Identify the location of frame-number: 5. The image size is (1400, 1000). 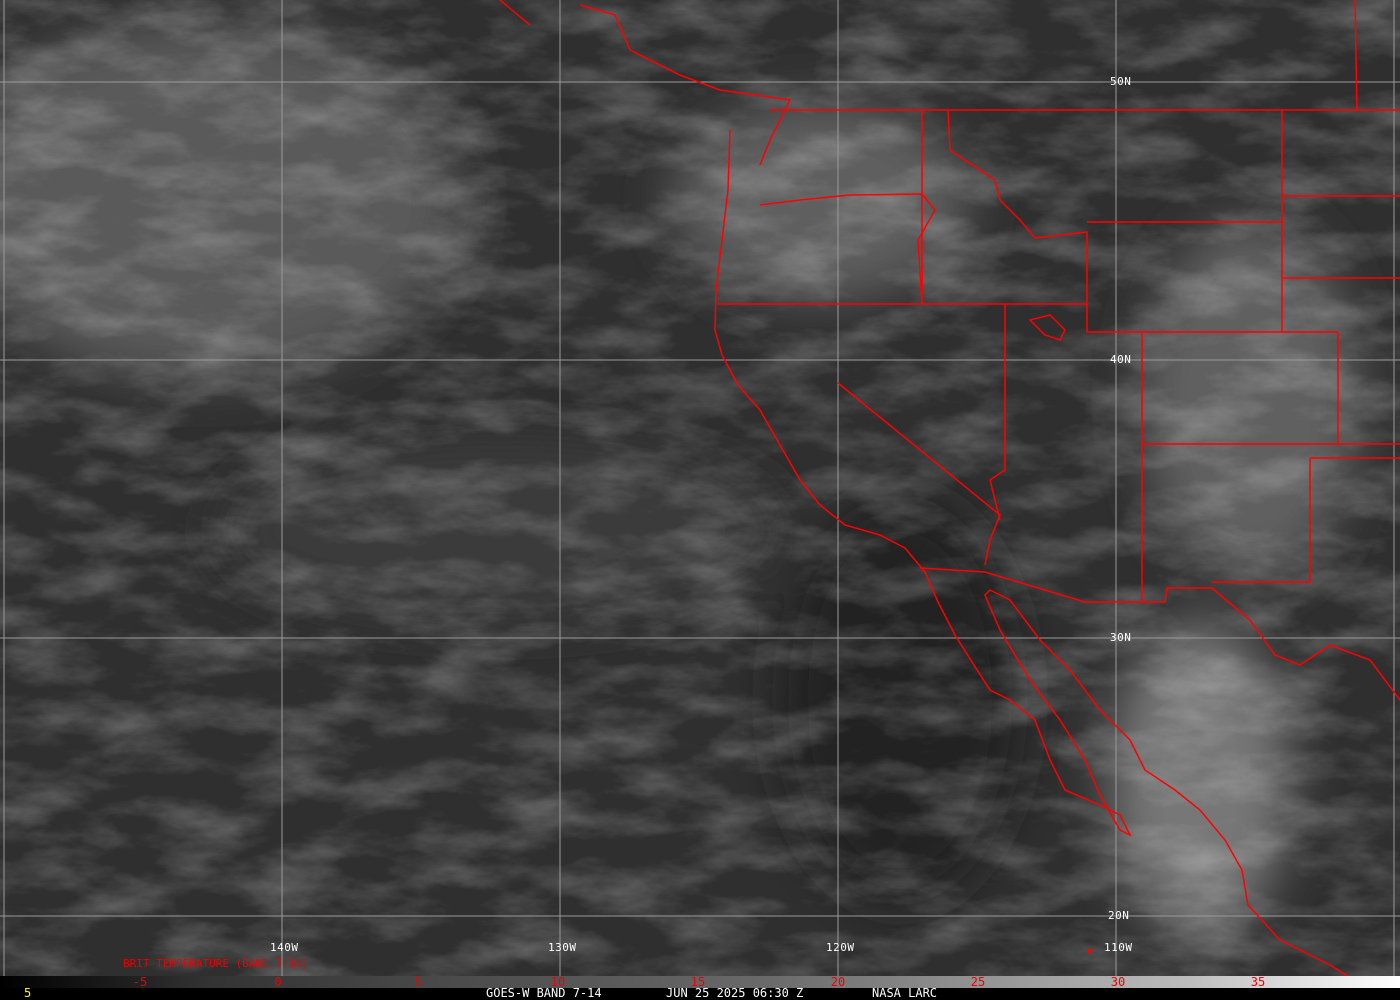
(28, 993).